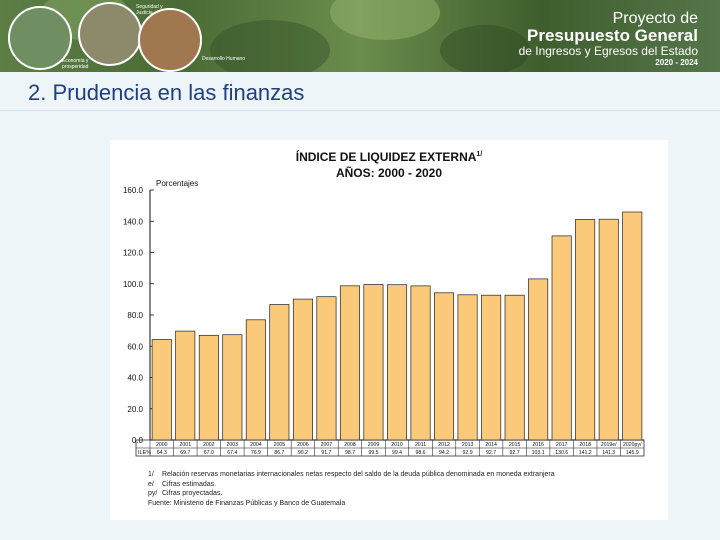  What do you see at coordinates (151, 474) in the screenshot?
I see `note-1-tag: 1/` at bounding box center [151, 474].